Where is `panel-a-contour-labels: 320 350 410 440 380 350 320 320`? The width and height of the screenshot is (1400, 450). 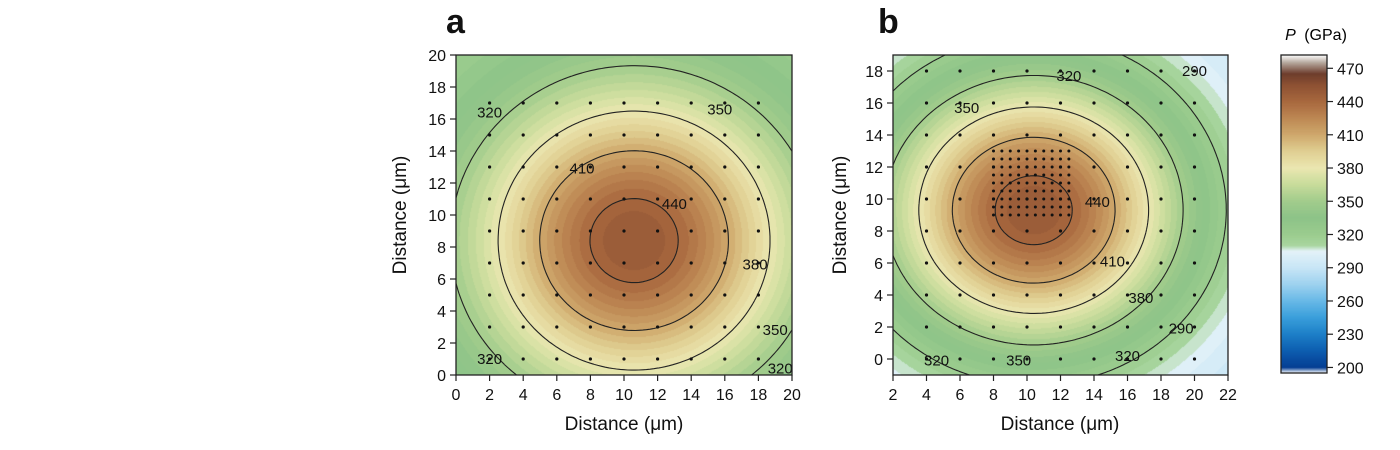
panel-a-contour-labels: 320 350 410 440 380 350 320 320 is located at coordinates (635, 239).